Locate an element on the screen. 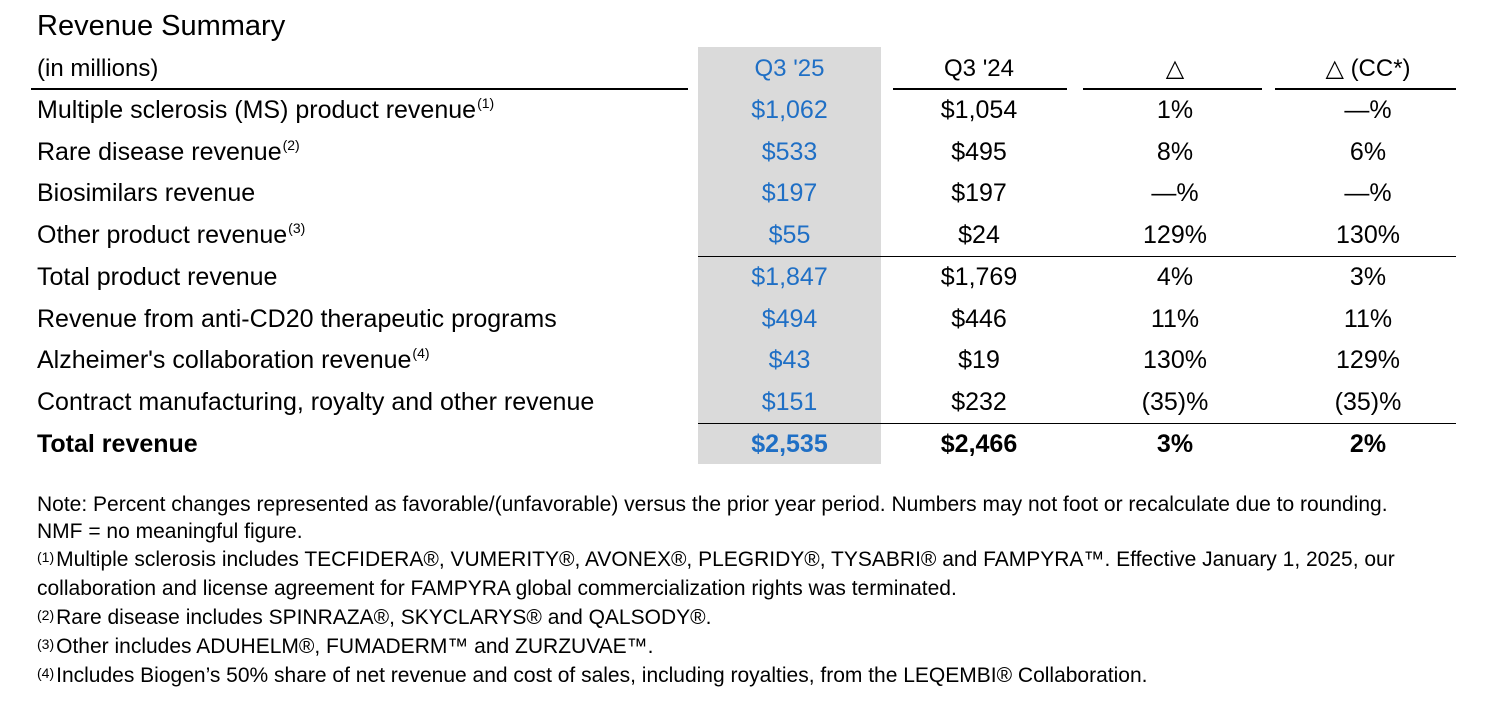  table-row: Biosimilars revenue $197 $197 —% —% is located at coordinates (747, 194).